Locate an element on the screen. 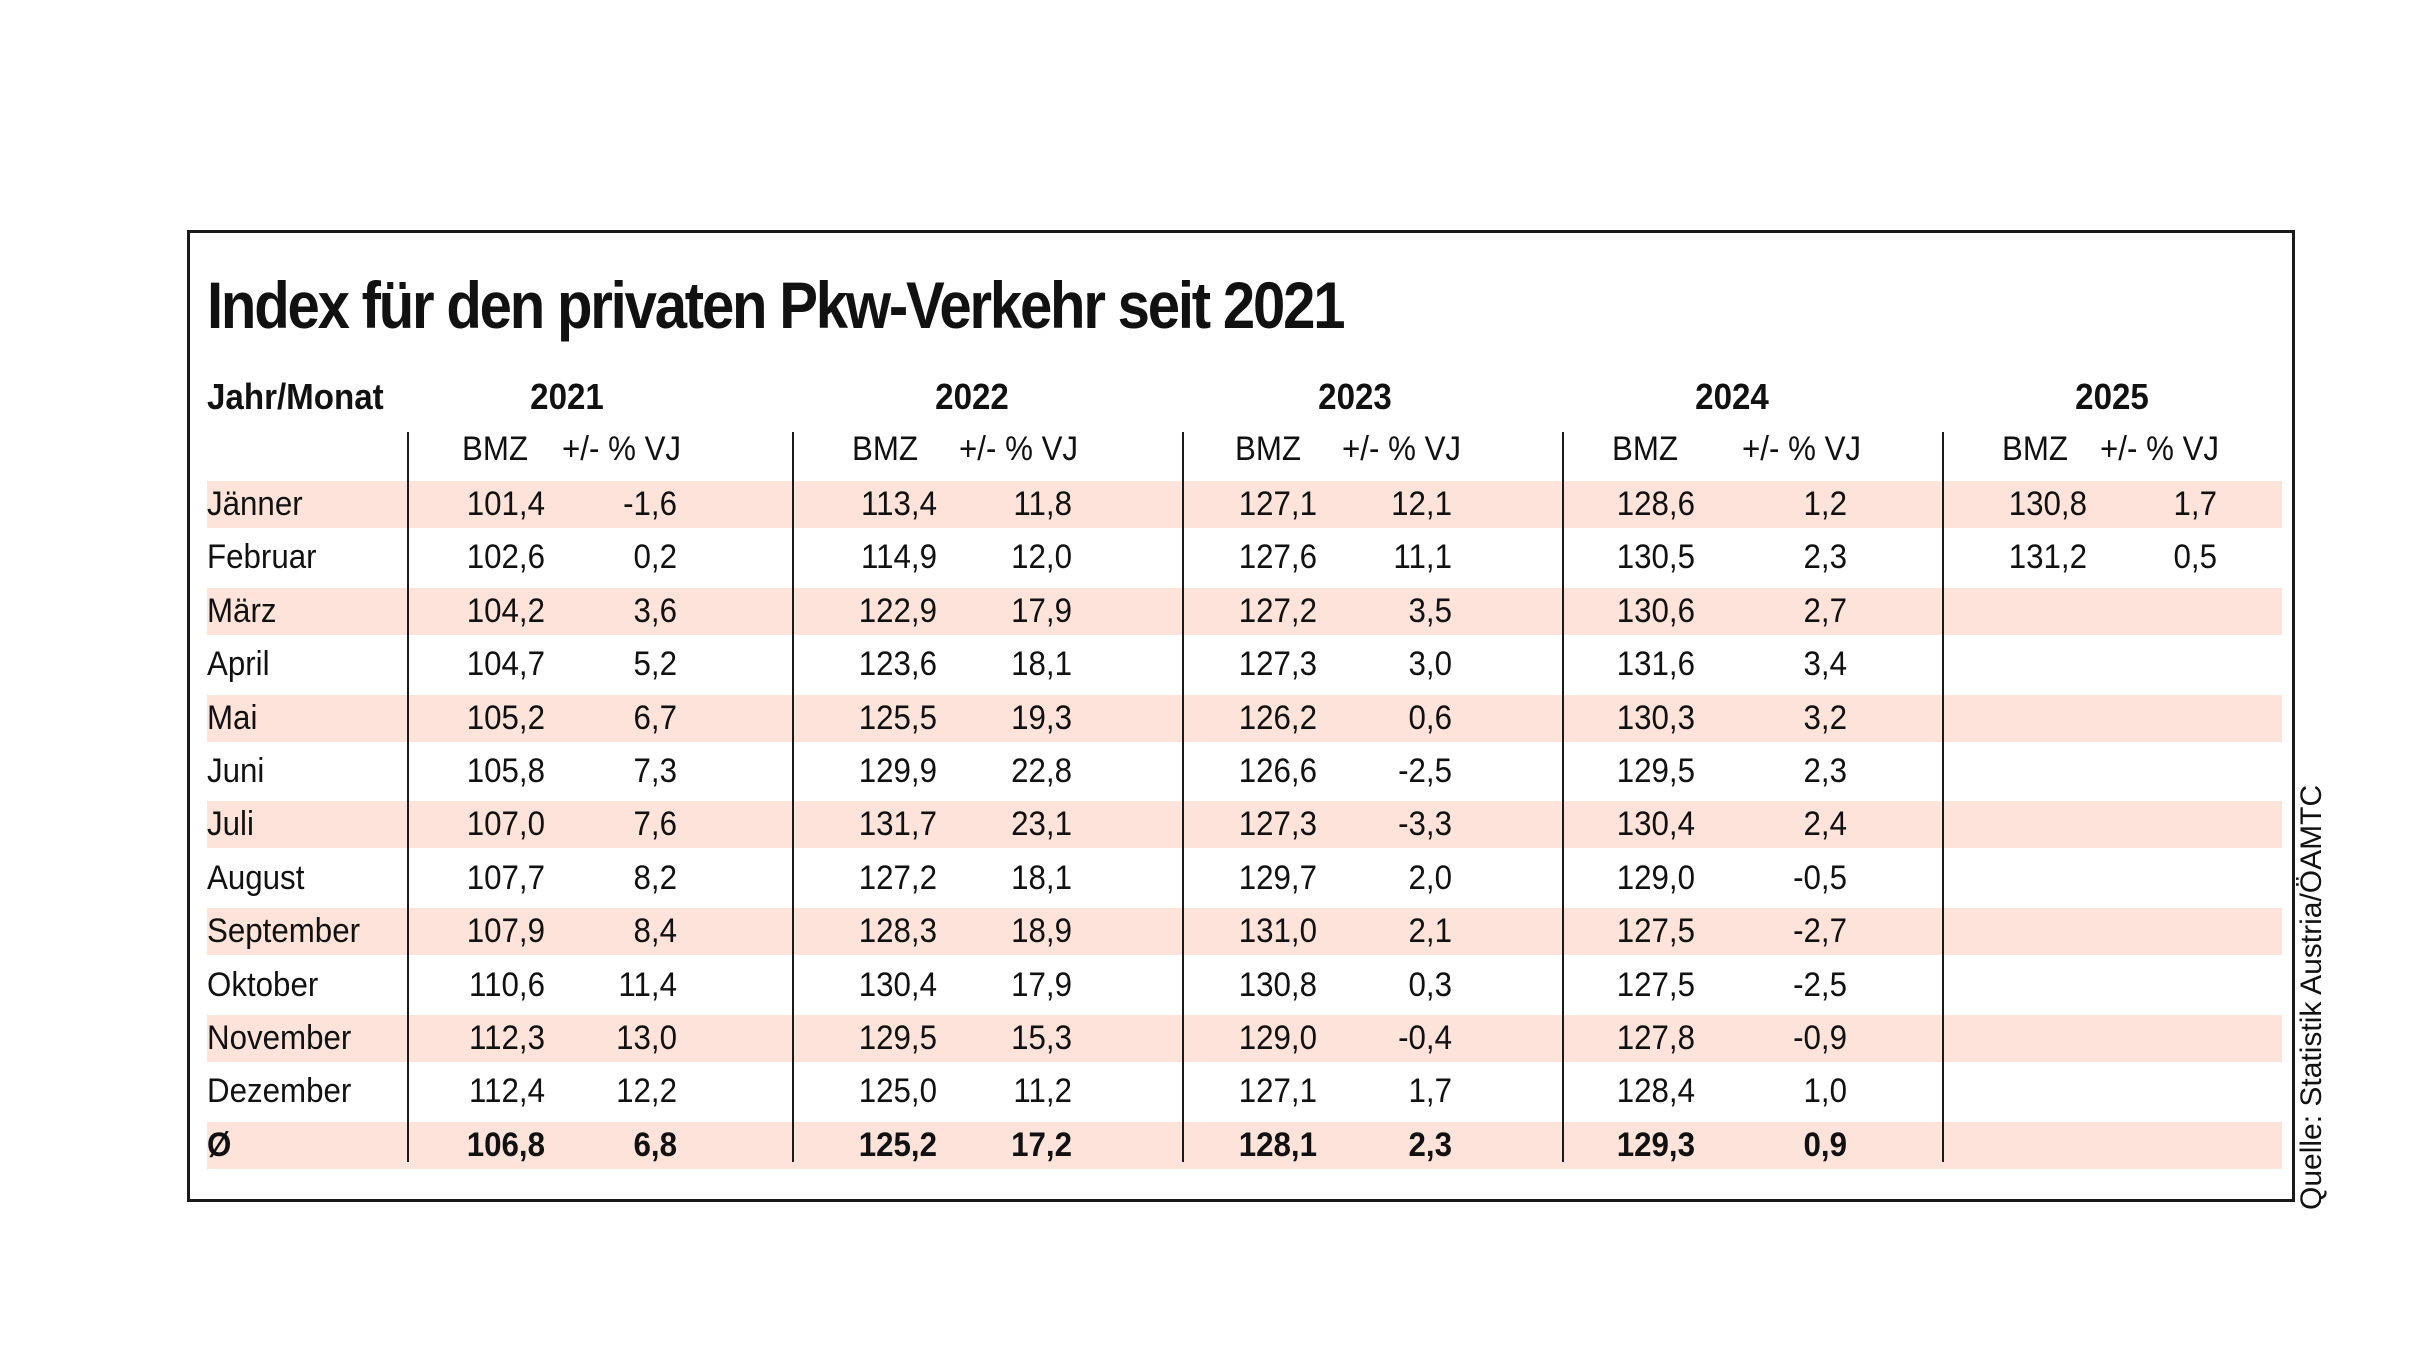 Image resolution: width=2433 pixels, height=1369 pixels. cell-change: -2,7 is located at coordinates (1820, 931).